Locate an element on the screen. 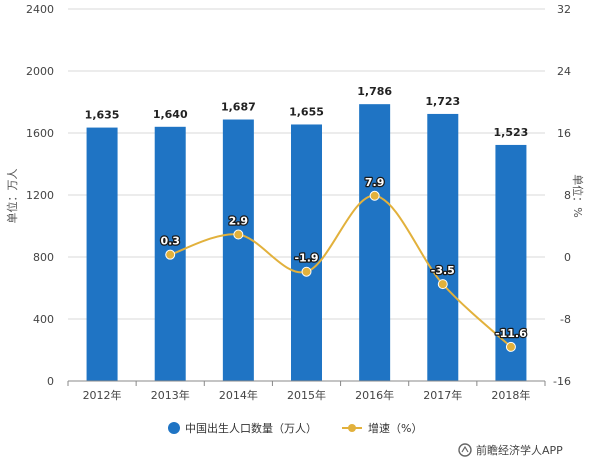  bar-value-label: 1,786 is located at coordinates (374, 91).